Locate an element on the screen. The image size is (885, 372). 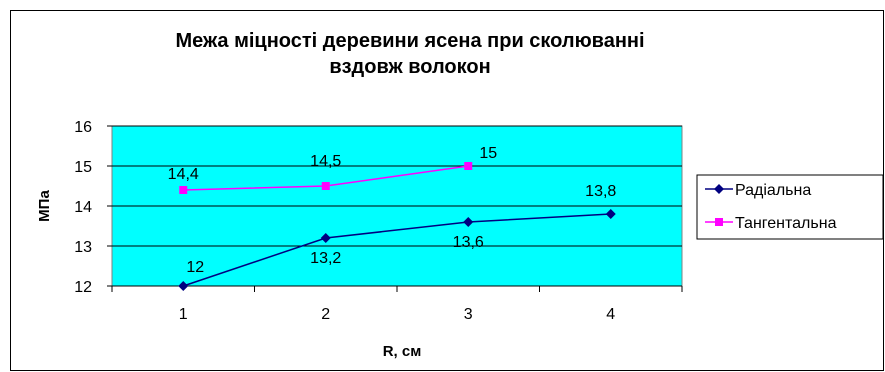
data-label: 15 is located at coordinates (488, 153).